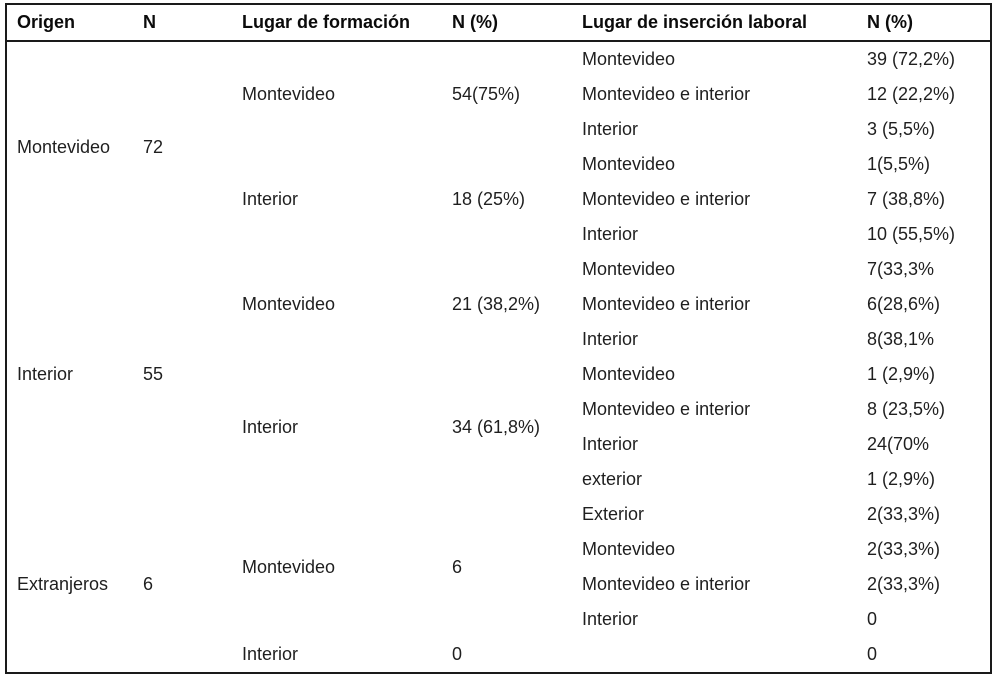 The width and height of the screenshot is (1000, 684). Describe the element at coordinates (714, 23) in the screenshot. I see `header-lugar-insercion: Lugar de inserción laboral` at that location.